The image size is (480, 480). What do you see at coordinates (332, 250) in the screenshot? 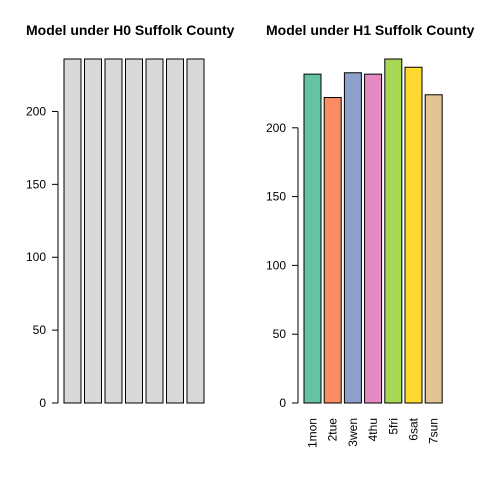
I see `right-bar-2tue` at bounding box center [332, 250].